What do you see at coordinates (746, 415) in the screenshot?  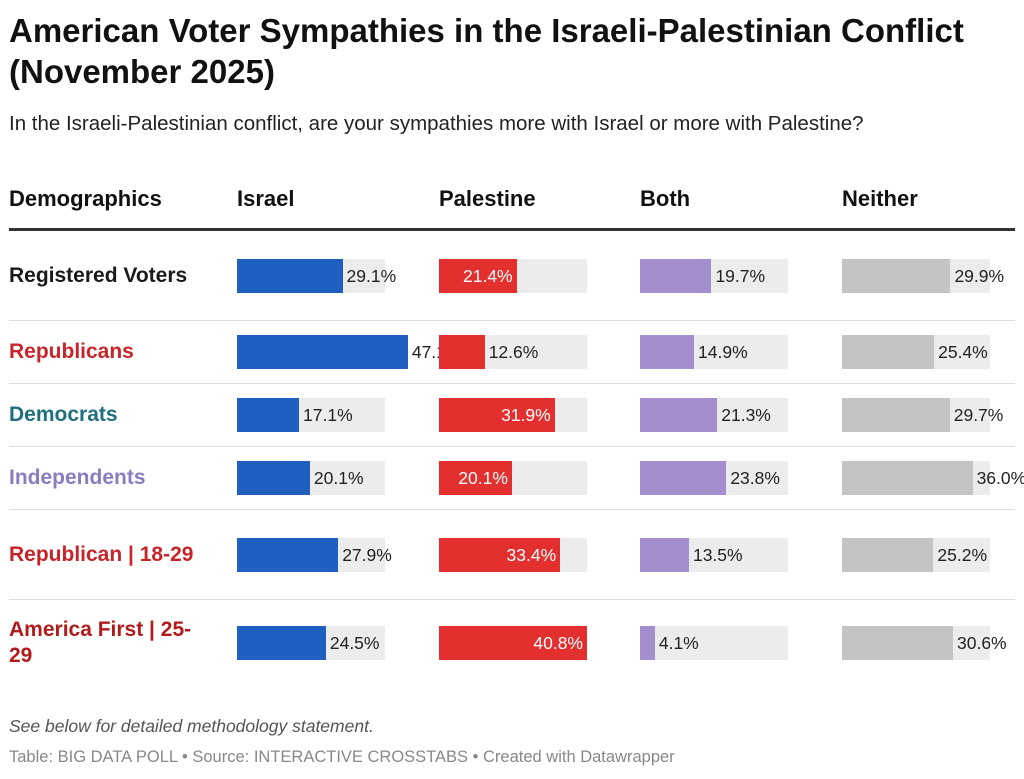 I see `both-value-label: 21.3%` at bounding box center [746, 415].